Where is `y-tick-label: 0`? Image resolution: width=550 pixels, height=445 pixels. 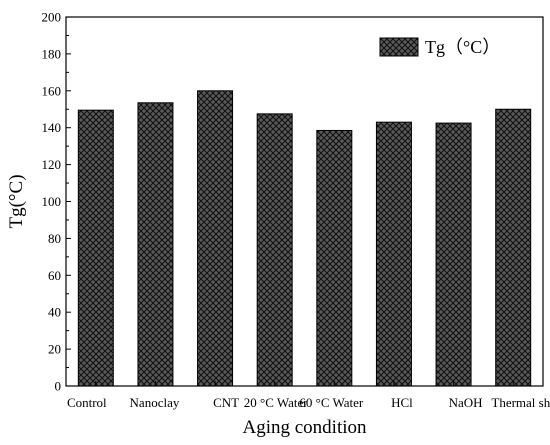 y-tick-label: 0 is located at coordinates (58, 386).